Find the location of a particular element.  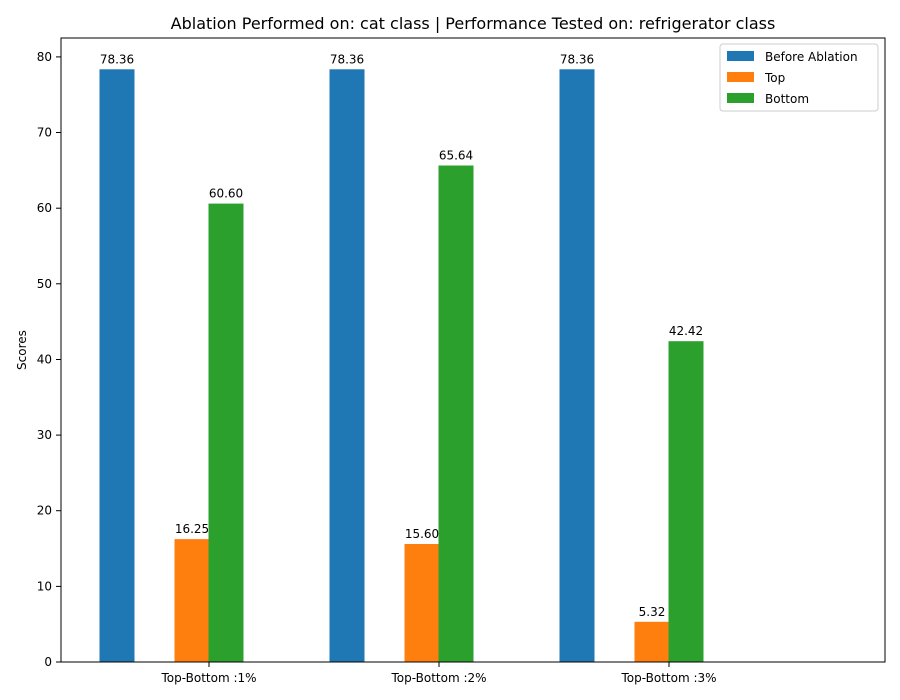

y-tick-label-8: 80 is located at coordinates (44, 57).